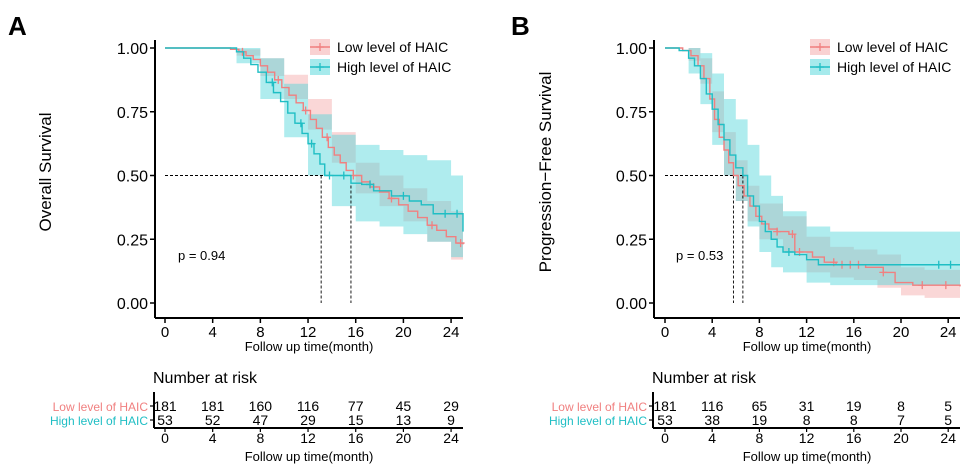 This screenshot has height=468, width=964. What do you see at coordinates (598, 421) in the screenshot?
I see `risk-row-label-b-1: High level of HAIC` at bounding box center [598, 421].